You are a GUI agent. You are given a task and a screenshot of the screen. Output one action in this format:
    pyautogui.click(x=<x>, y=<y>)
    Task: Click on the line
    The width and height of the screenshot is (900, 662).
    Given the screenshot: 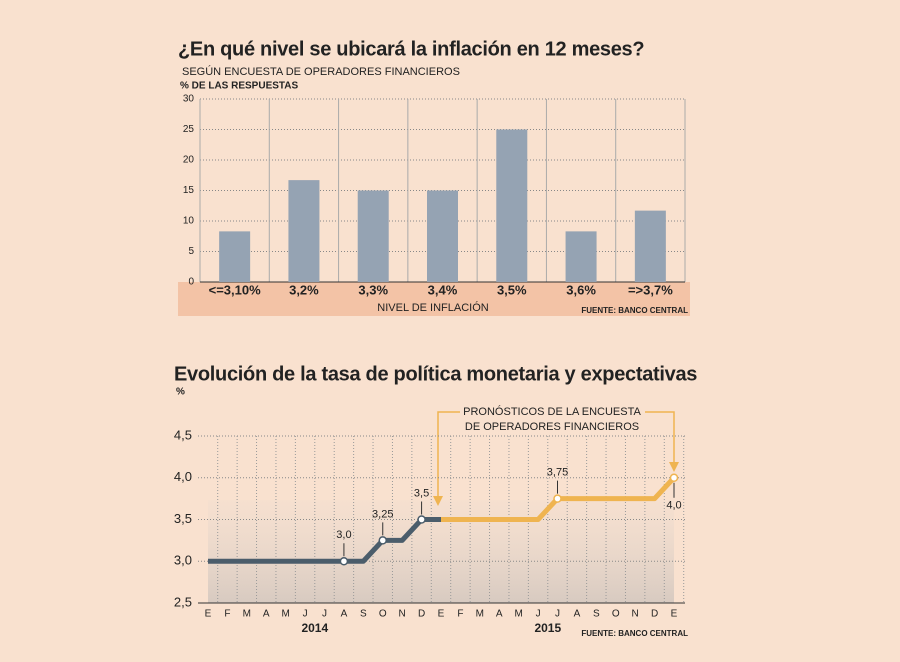 What is the action you would take?
    pyautogui.click(x=324, y=540)
    